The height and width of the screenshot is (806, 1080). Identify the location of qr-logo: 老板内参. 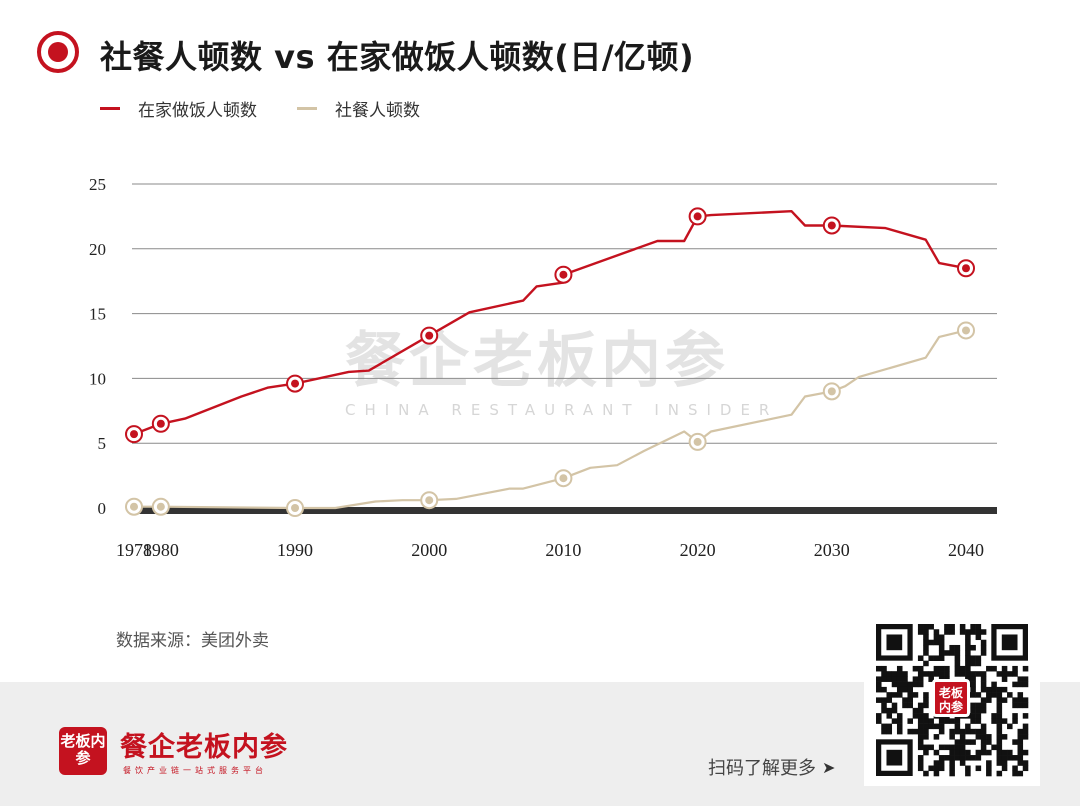
(951, 698).